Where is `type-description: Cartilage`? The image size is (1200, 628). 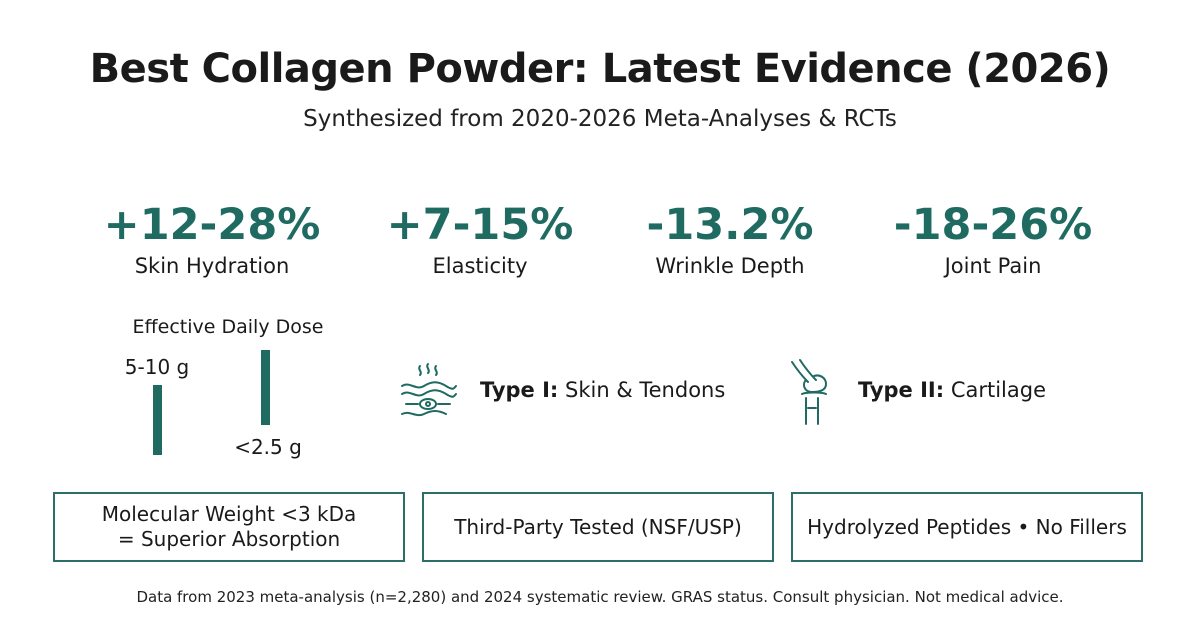 type-description: Cartilage is located at coordinates (998, 390).